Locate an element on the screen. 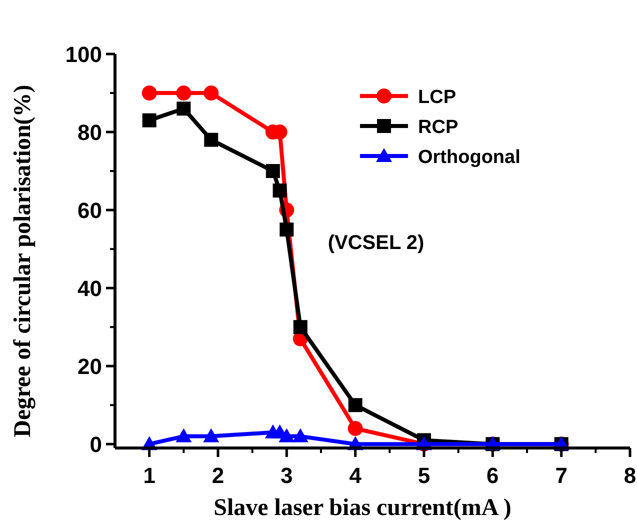  y-tick-label: 20 is located at coordinates (90, 367).